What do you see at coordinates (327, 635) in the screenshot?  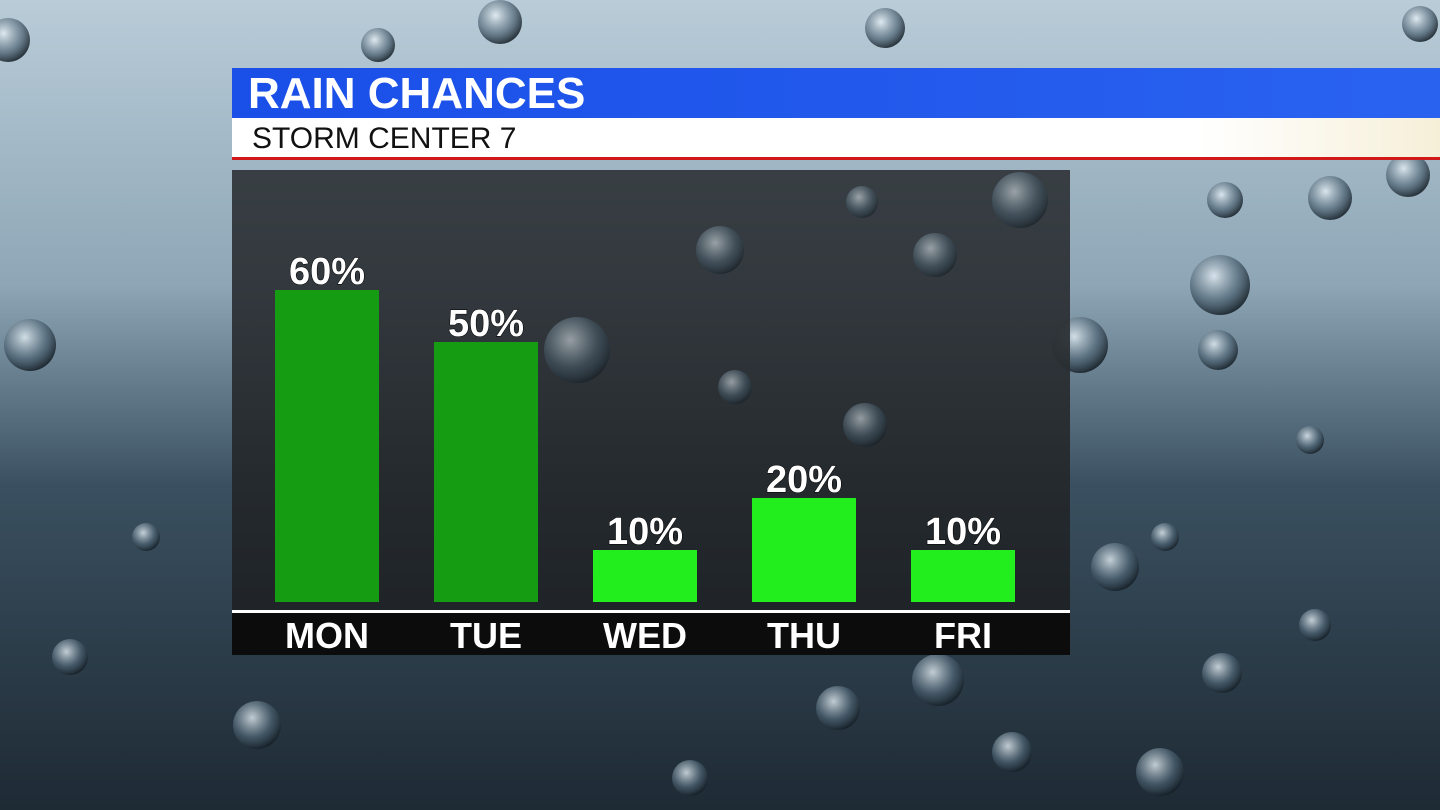 I see `category-label: MON` at bounding box center [327, 635].